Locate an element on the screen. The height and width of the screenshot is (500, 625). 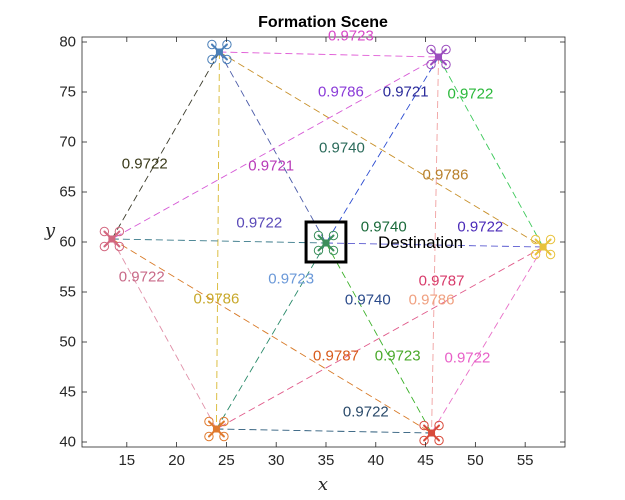
y-tick-label: 65 is located at coordinates (67, 192).